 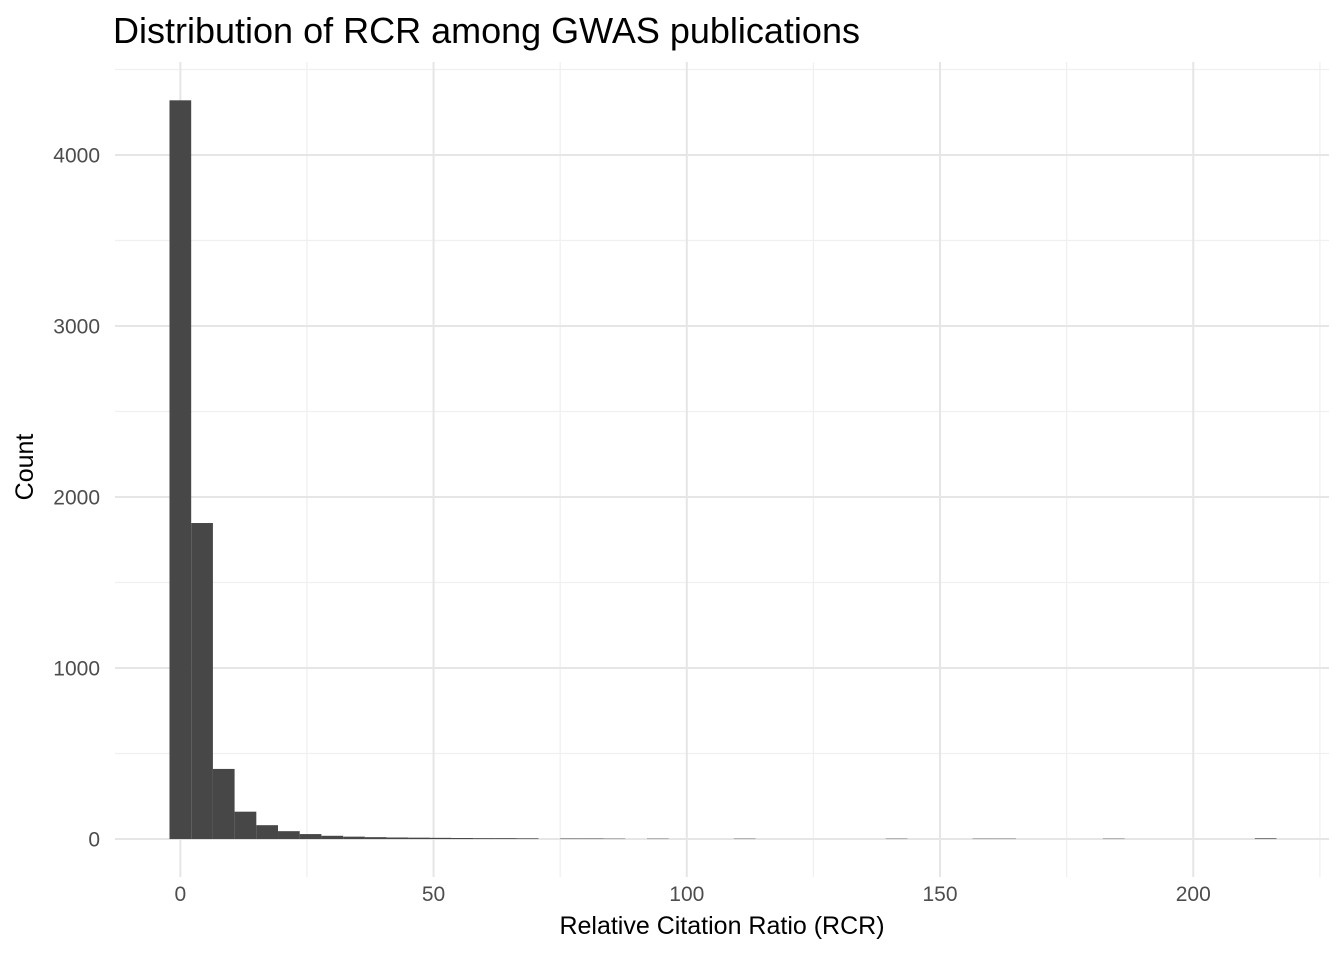 What do you see at coordinates (25, 467) in the screenshot?
I see `y-axis-title: Count` at bounding box center [25, 467].